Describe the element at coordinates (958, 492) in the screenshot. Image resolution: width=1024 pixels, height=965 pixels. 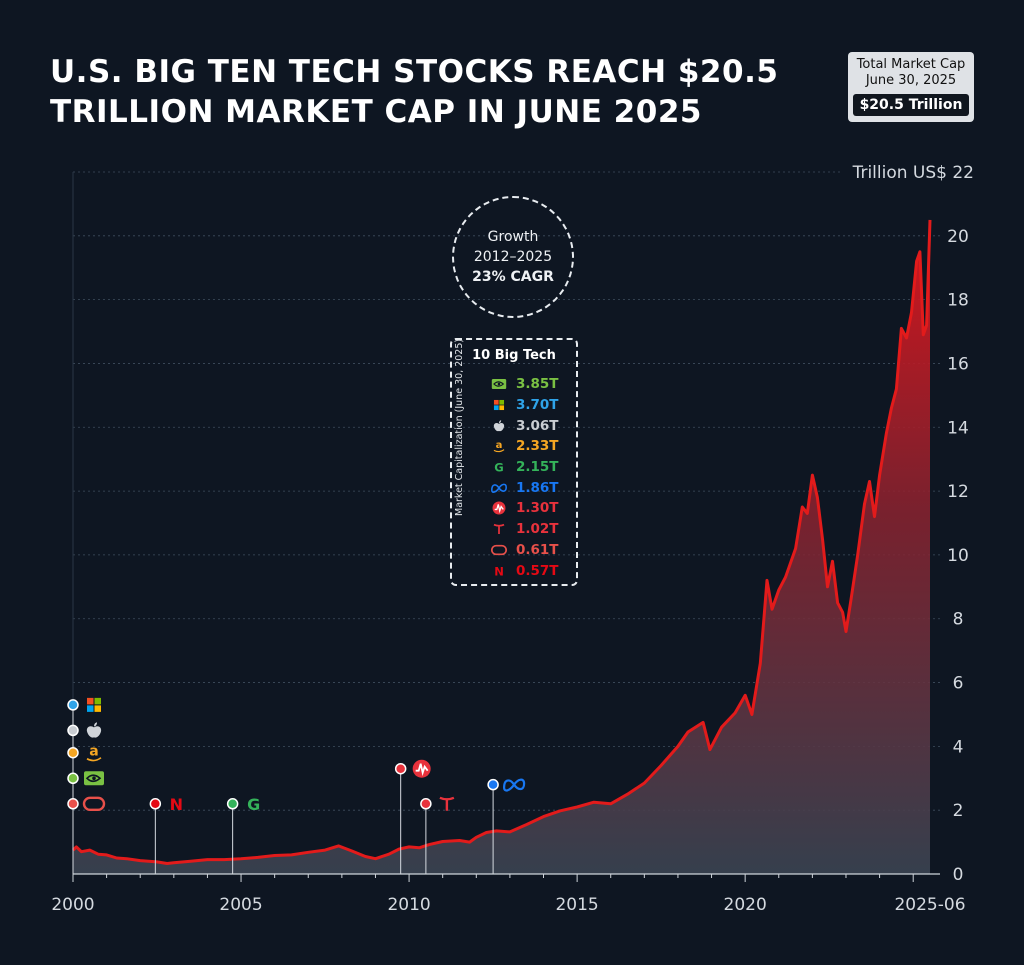
I see `y-tick-label: 12` at that location.